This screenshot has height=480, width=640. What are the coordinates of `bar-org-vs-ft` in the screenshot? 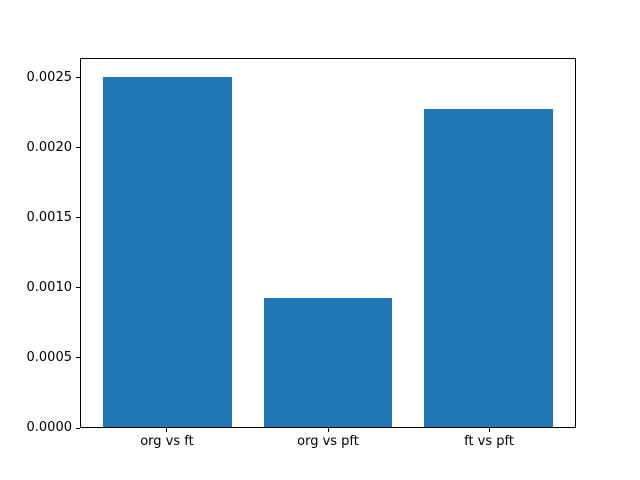 It's located at (167, 251).